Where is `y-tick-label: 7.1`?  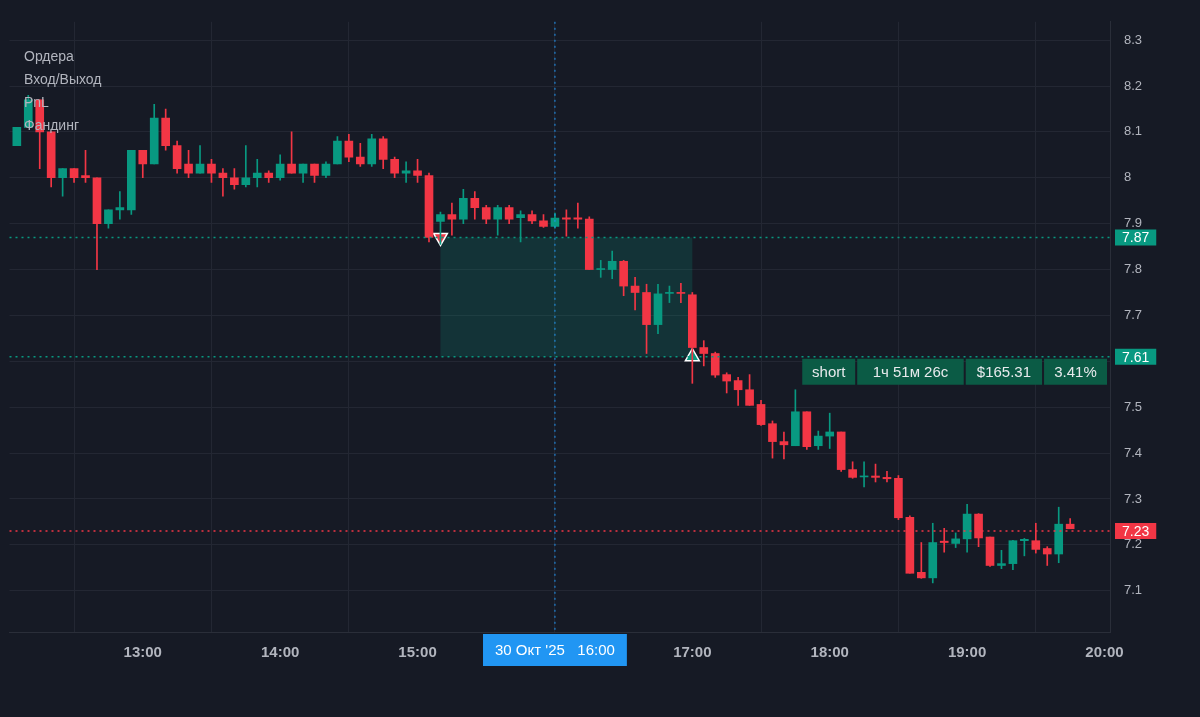 y-tick-label: 7.1 is located at coordinates (1133, 590).